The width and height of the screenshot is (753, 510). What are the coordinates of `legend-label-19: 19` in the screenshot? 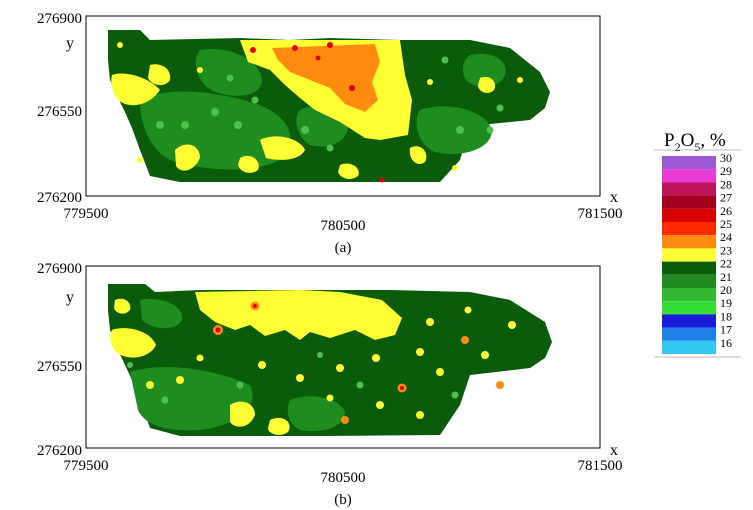 It's located at (726, 303).